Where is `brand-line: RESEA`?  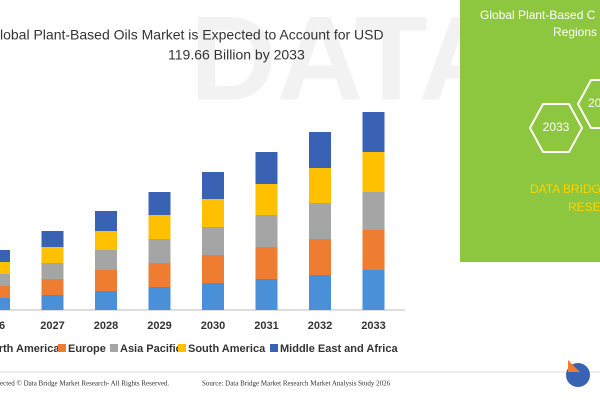
brand-line: RESEA is located at coordinates (584, 207).